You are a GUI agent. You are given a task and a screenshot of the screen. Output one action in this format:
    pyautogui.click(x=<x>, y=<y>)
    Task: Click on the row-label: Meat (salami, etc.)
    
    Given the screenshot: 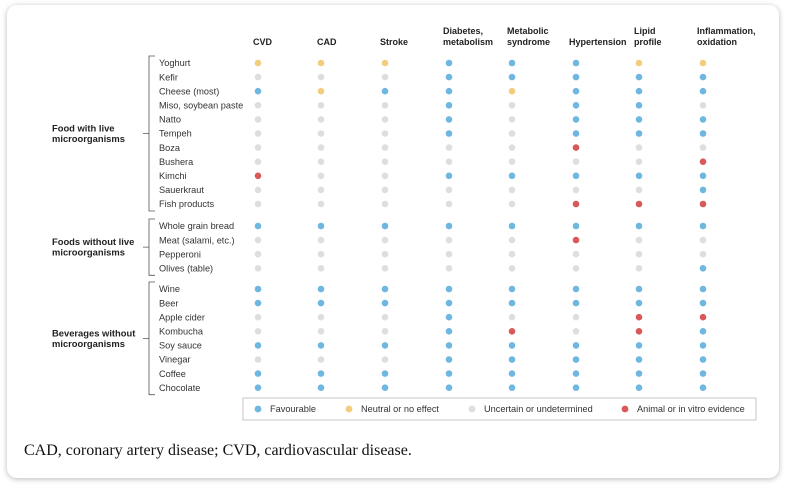 What is the action you would take?
    pyautogui.click(x=197, y=240)
    